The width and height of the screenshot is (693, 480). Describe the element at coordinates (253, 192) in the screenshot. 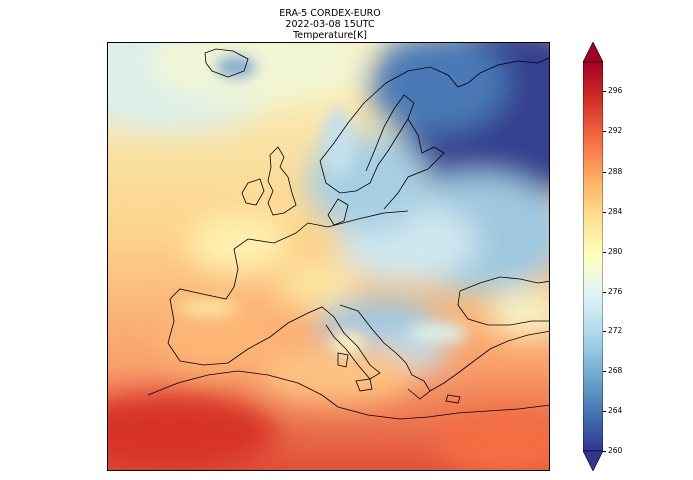

I see `ireland-outline` at that location.